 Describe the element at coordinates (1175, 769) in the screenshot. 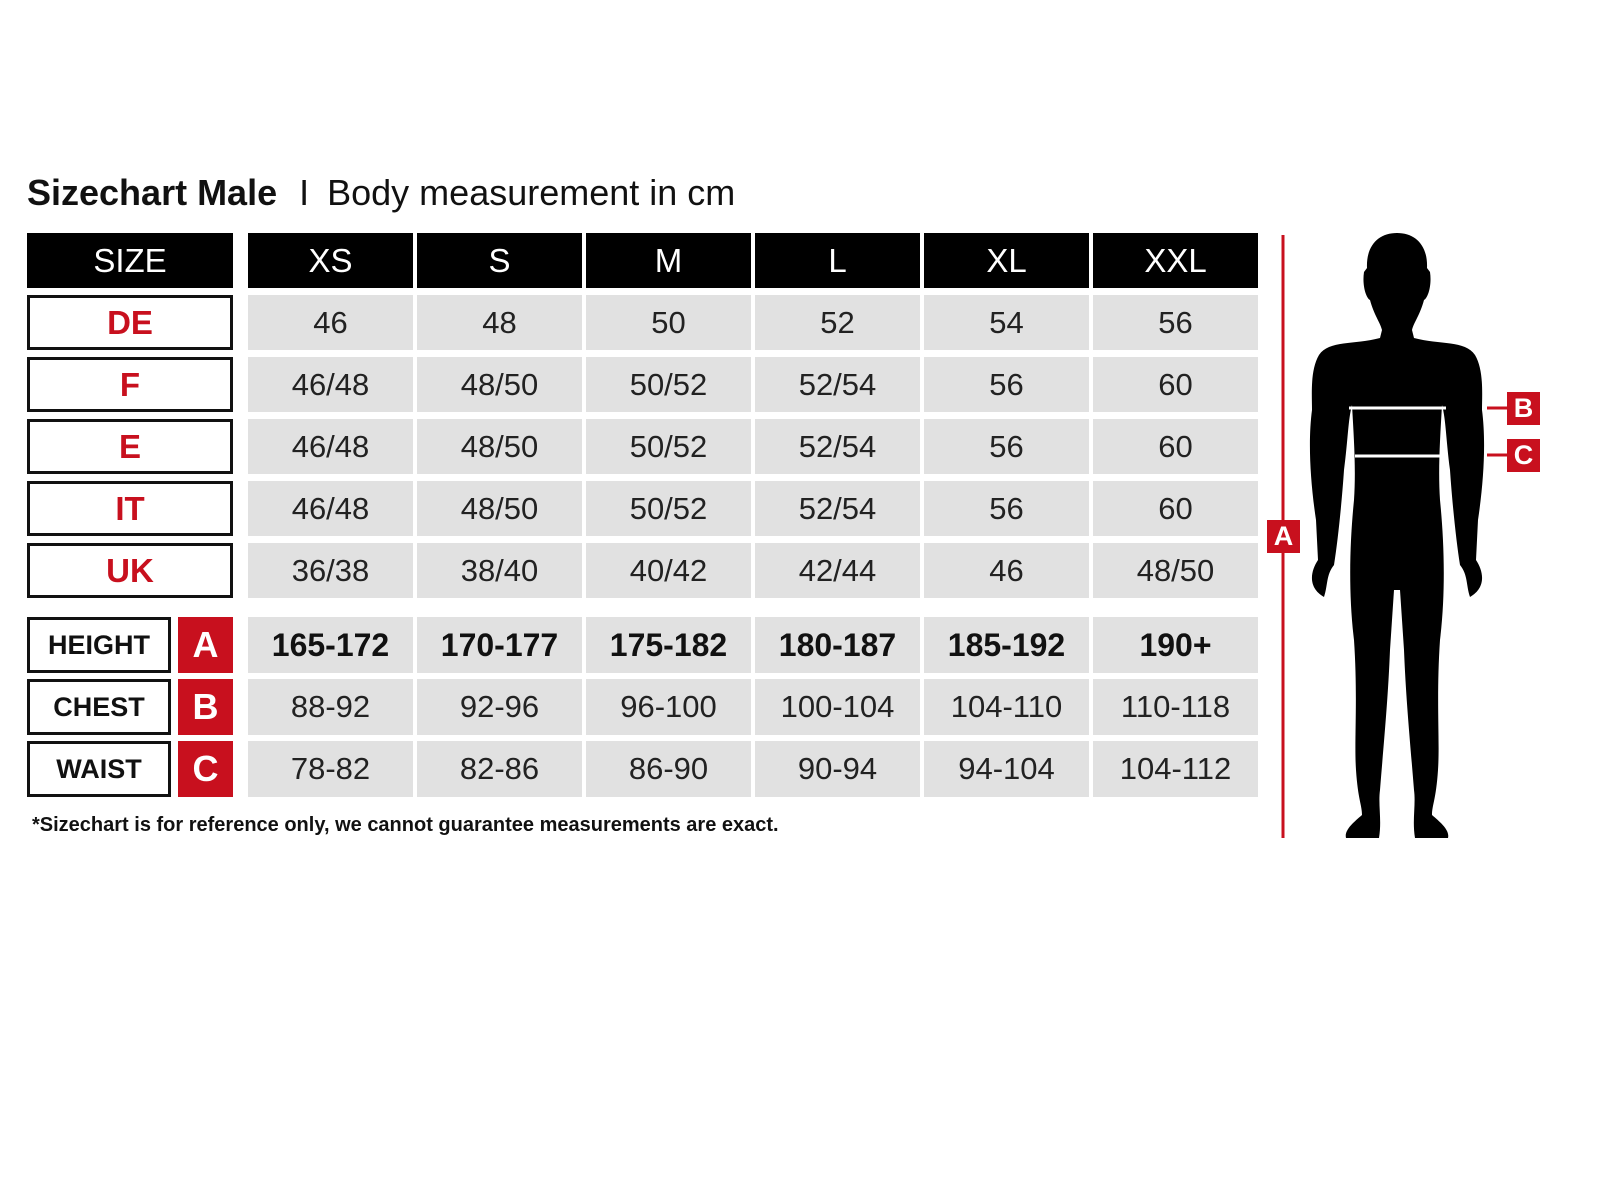

I see `table-cell: 104-112` at that location.